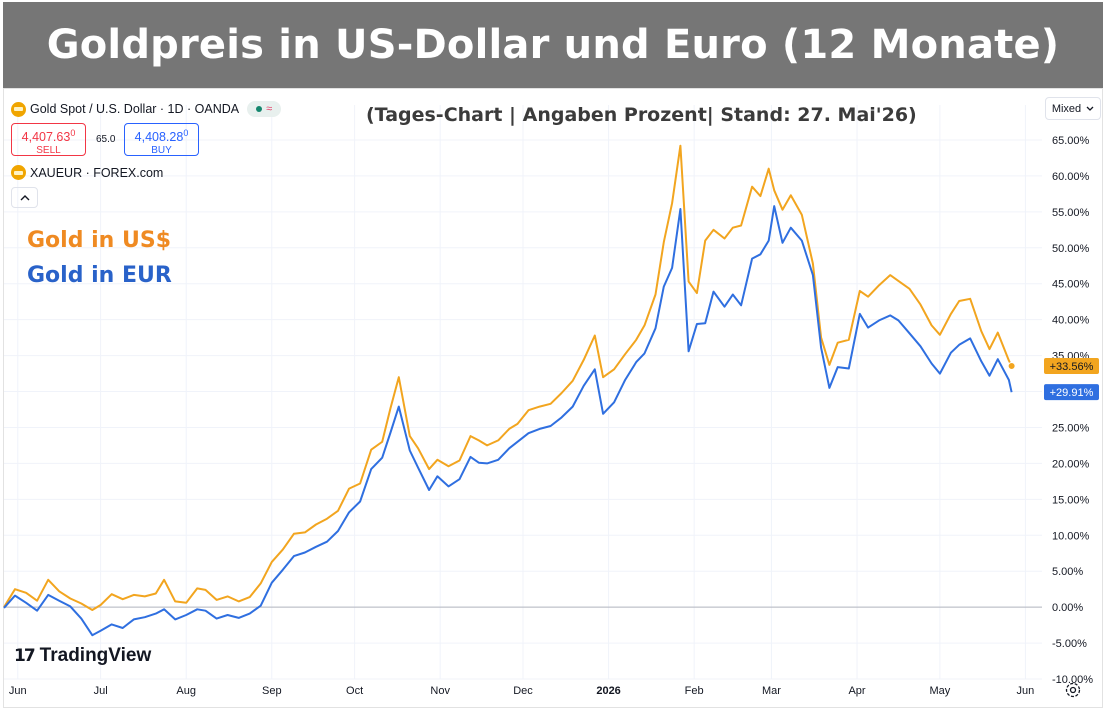  I want to click on spread-value: 65.0, so click(106, 139).